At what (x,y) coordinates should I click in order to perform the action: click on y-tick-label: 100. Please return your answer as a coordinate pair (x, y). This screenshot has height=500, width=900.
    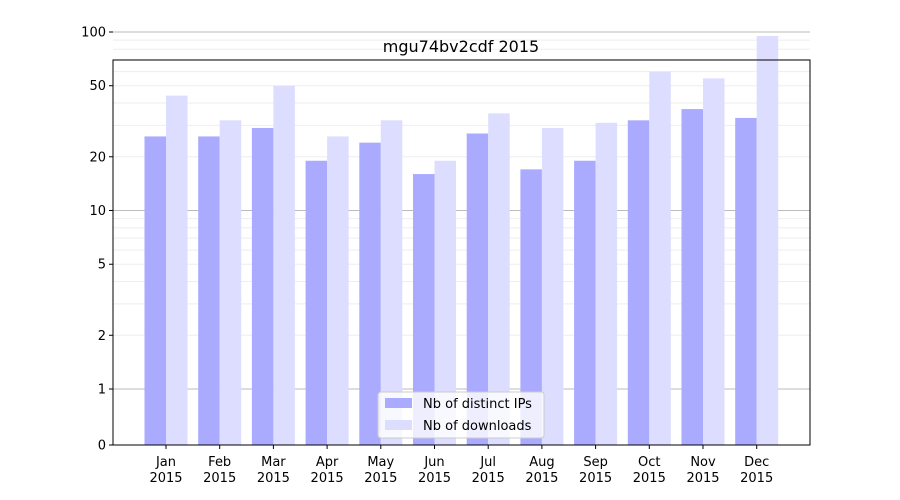
    Looking at the image, I should click on (93, 33).